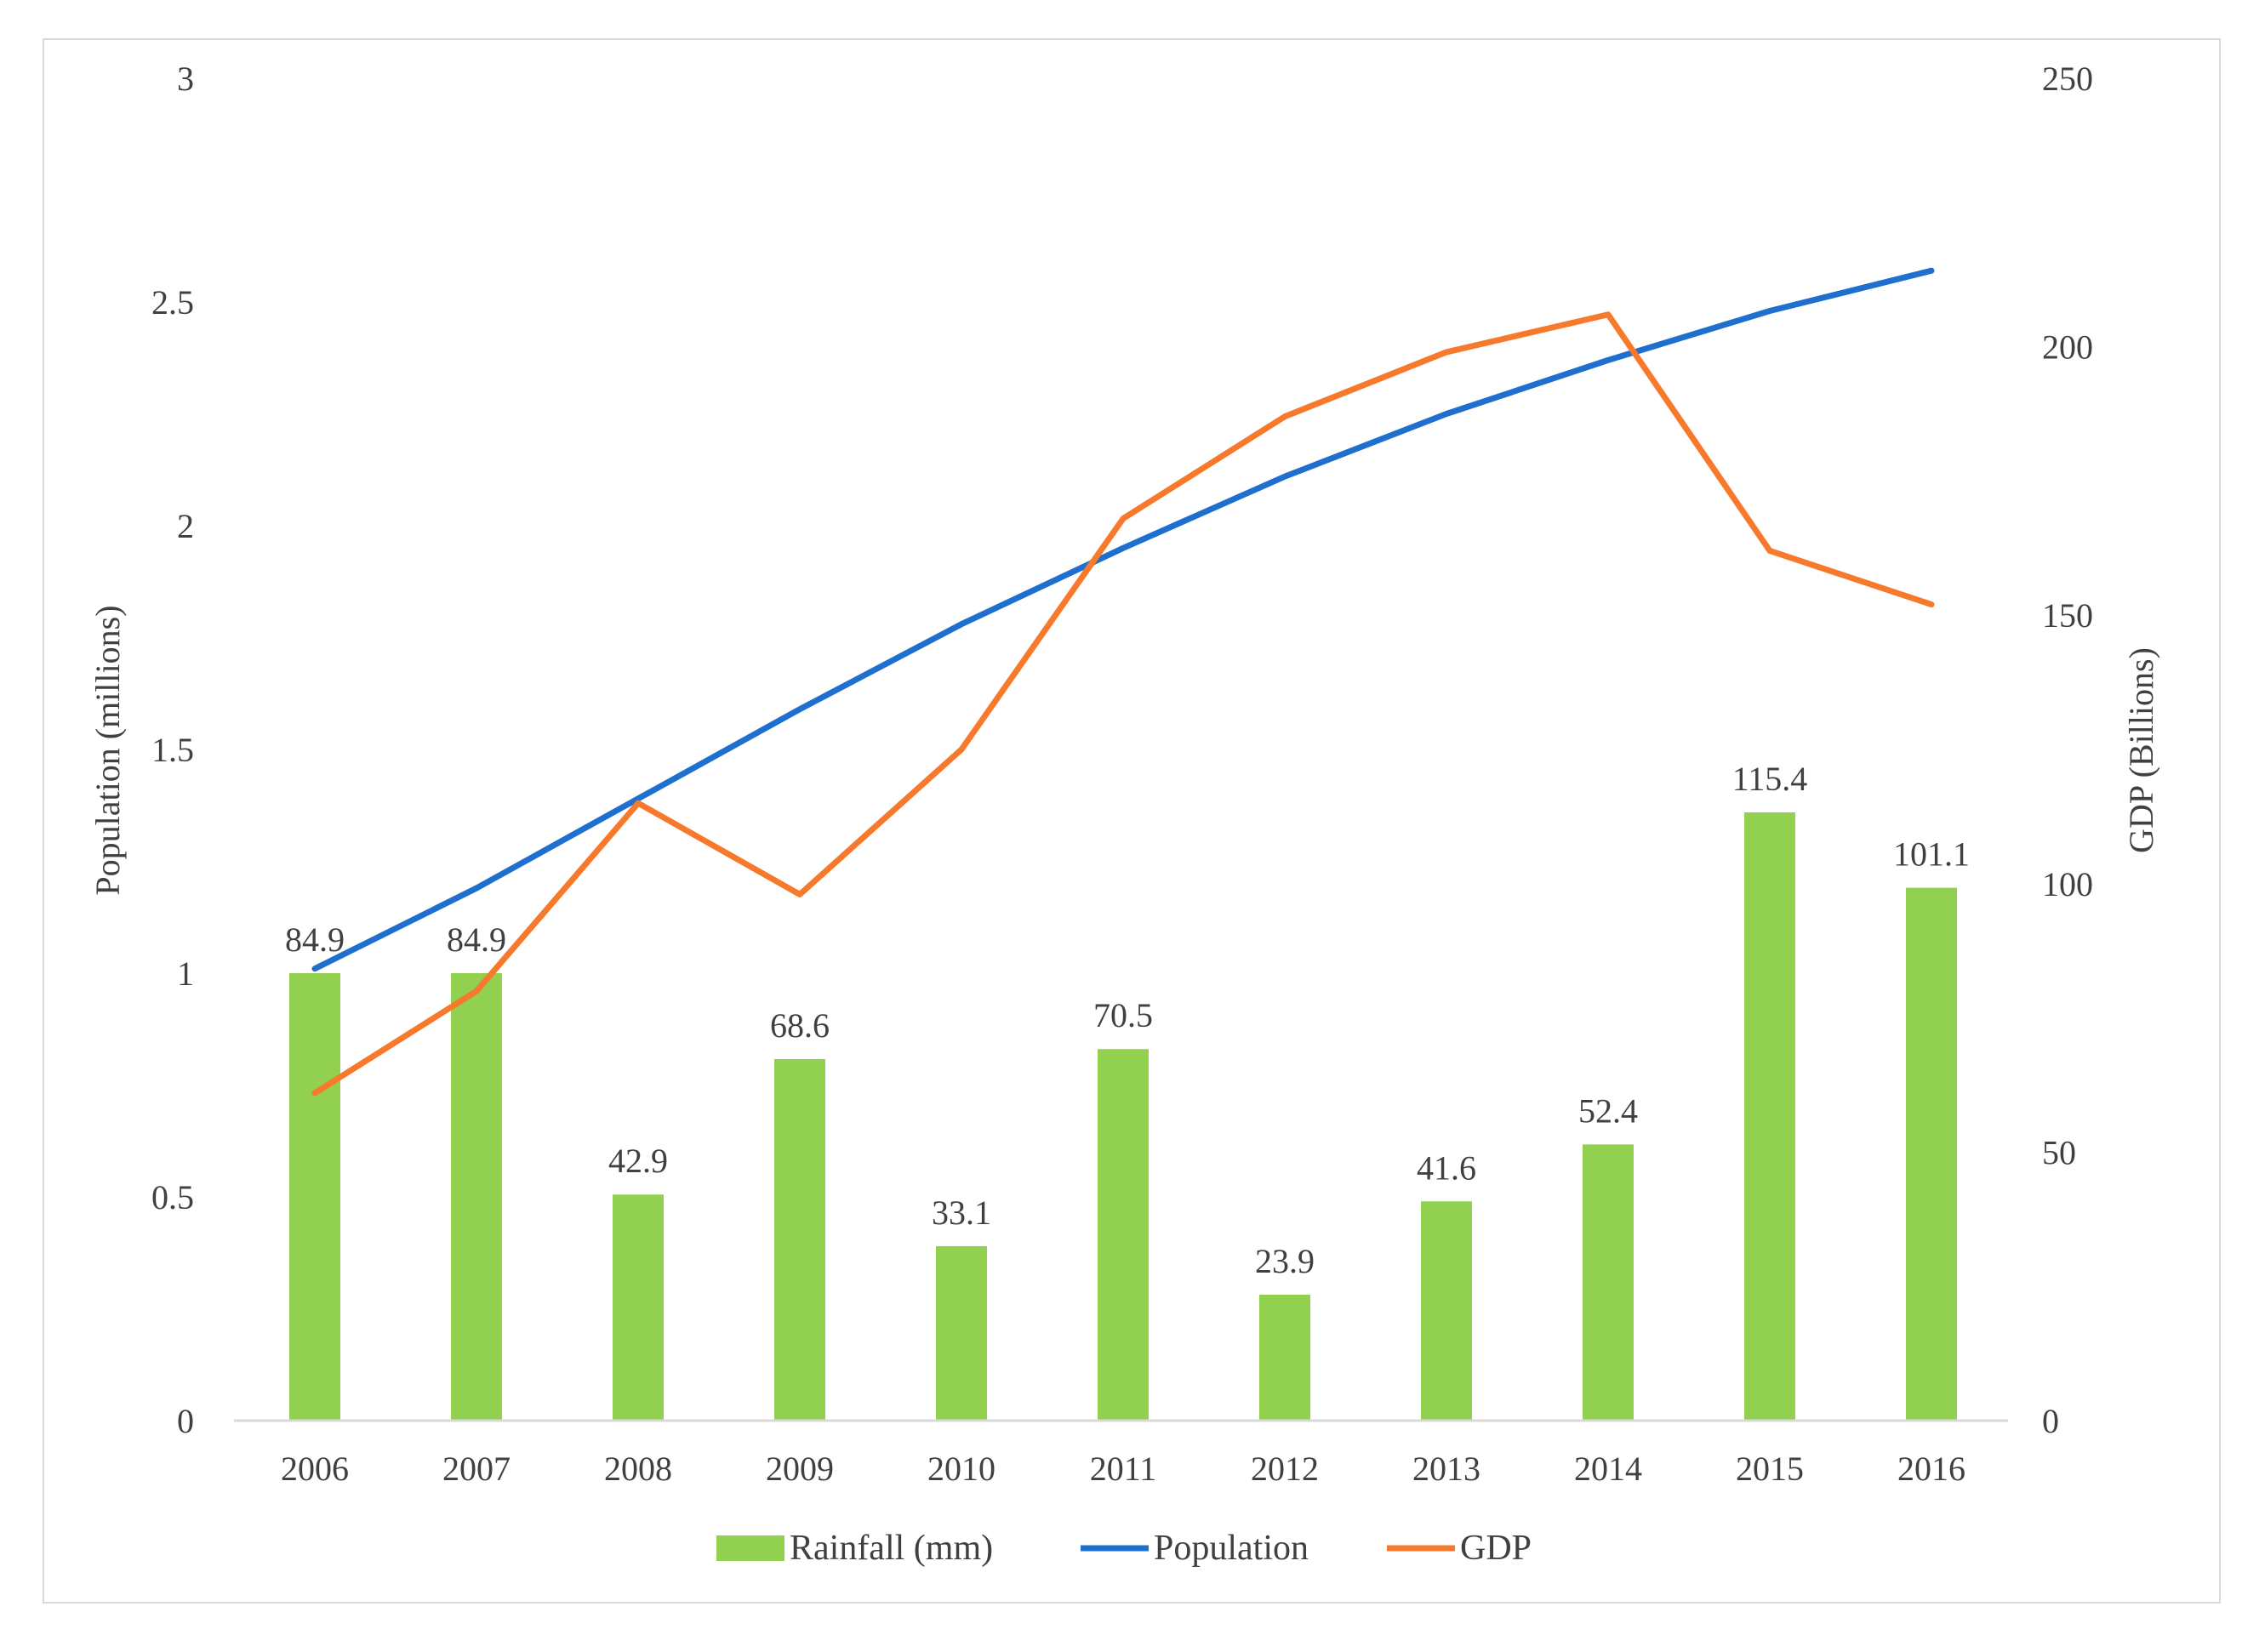 This screenshot has height=1652, width=2242. Describe the element at coordinates (891, 1548) in the screenshot. I see `legend-label-rainfall: Rainfall (mm)` at that location.